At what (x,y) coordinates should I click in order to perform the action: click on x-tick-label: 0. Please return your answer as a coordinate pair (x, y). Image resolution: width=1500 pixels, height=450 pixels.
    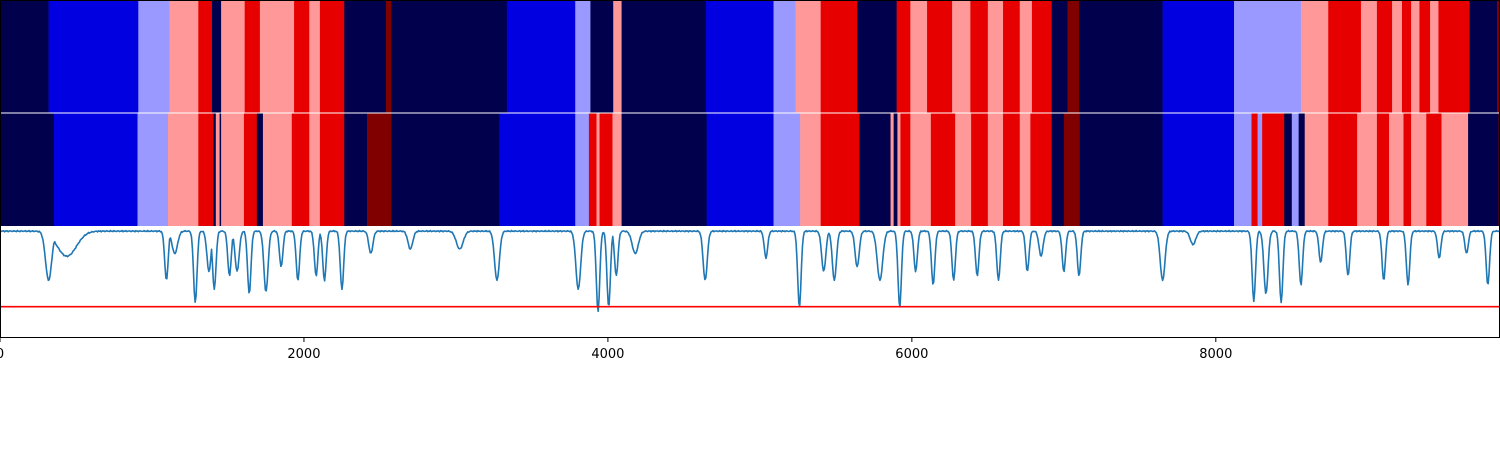
    Looking at the image, I should click on (2, 354).